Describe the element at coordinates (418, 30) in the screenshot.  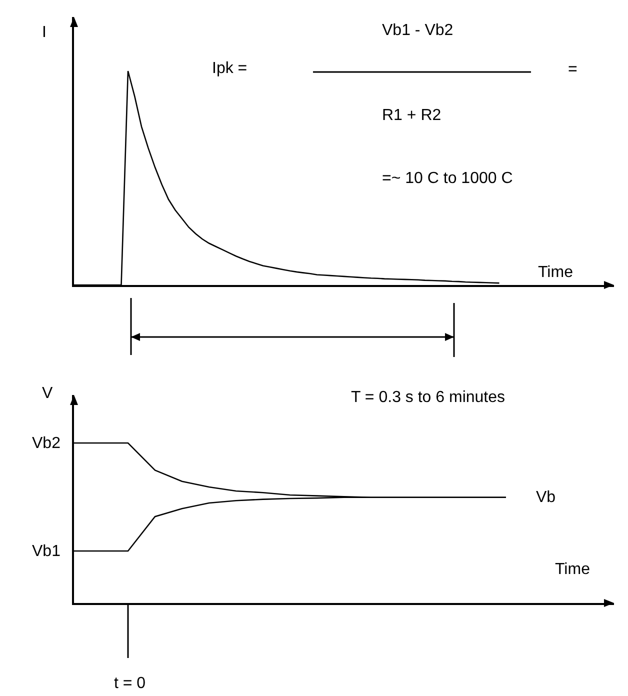
I see `text: Vb1 - Vb2` at that location.